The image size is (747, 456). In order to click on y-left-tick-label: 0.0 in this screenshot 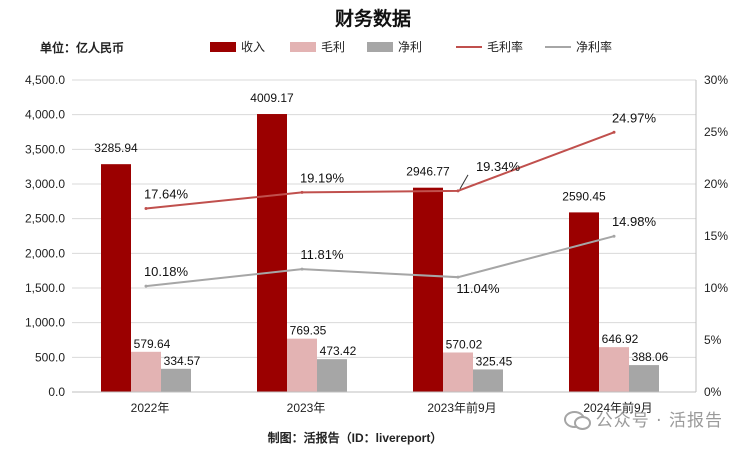, I will do `click(56, 392)`.